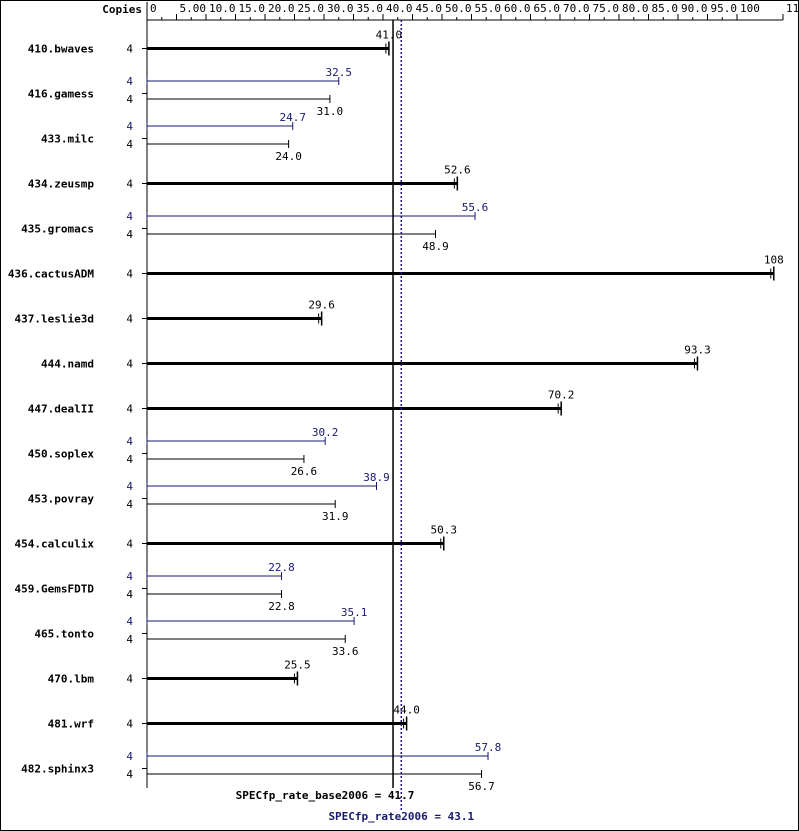  What do you see at coordinates (401, 816) in the screenshot?
I see `peak-reference-label: SPECfp_rate2006 = 43.1` at bounding box center [401, 816].